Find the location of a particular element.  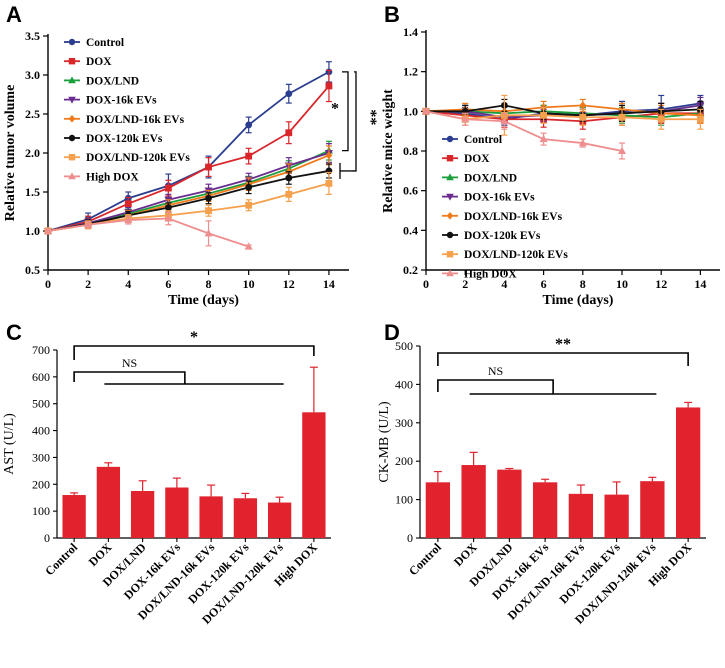

series-control is located at coordinates (188, 148).